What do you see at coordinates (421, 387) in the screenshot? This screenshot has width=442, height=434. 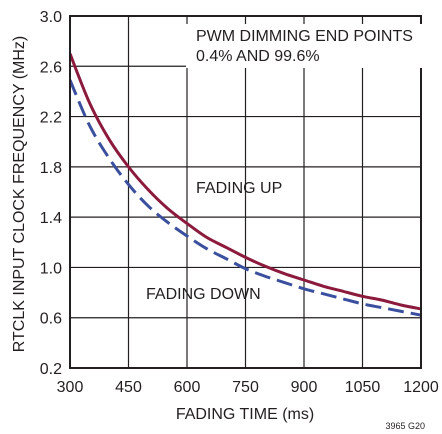 I see `x-tick-label: 1200` at bounding box center [421, 387].